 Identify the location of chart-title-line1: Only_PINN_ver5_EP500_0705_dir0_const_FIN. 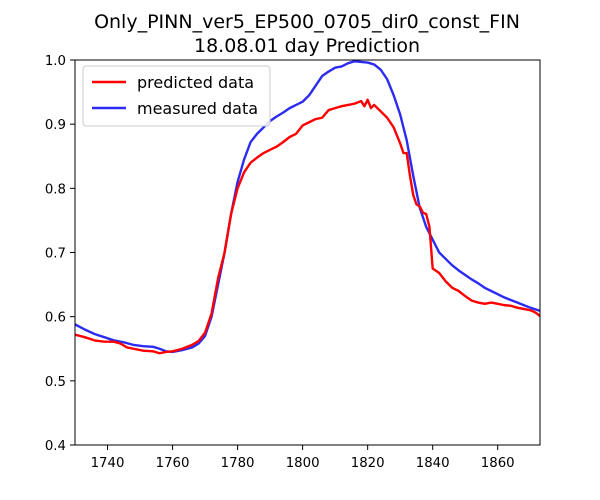
(307, 22).